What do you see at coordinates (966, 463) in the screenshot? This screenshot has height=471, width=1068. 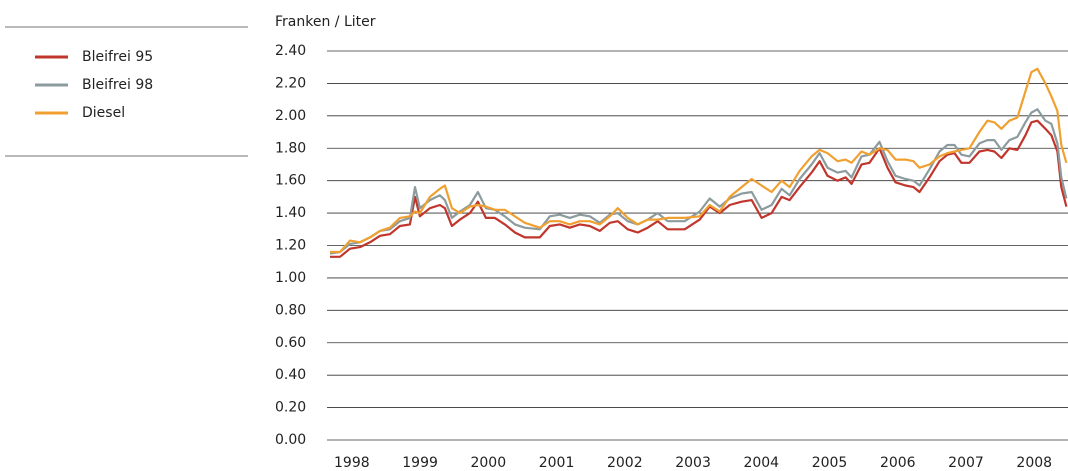 I see `x-tick-label: 2007` at bounding box center [966, 463].